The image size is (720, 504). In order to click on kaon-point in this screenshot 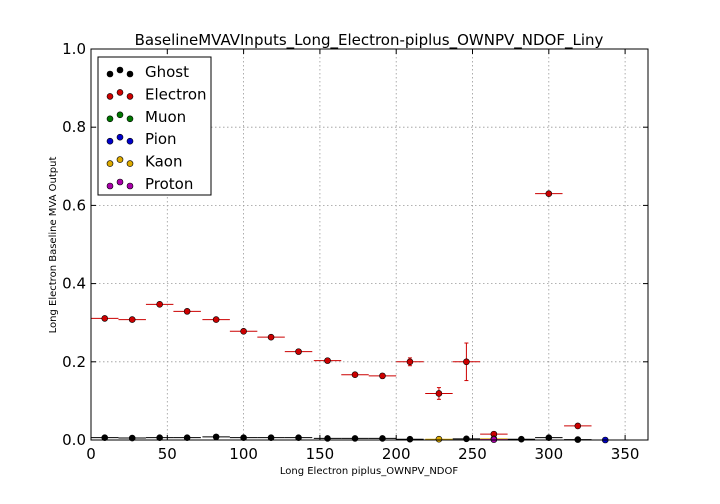, I will do `click(439, 439)`.